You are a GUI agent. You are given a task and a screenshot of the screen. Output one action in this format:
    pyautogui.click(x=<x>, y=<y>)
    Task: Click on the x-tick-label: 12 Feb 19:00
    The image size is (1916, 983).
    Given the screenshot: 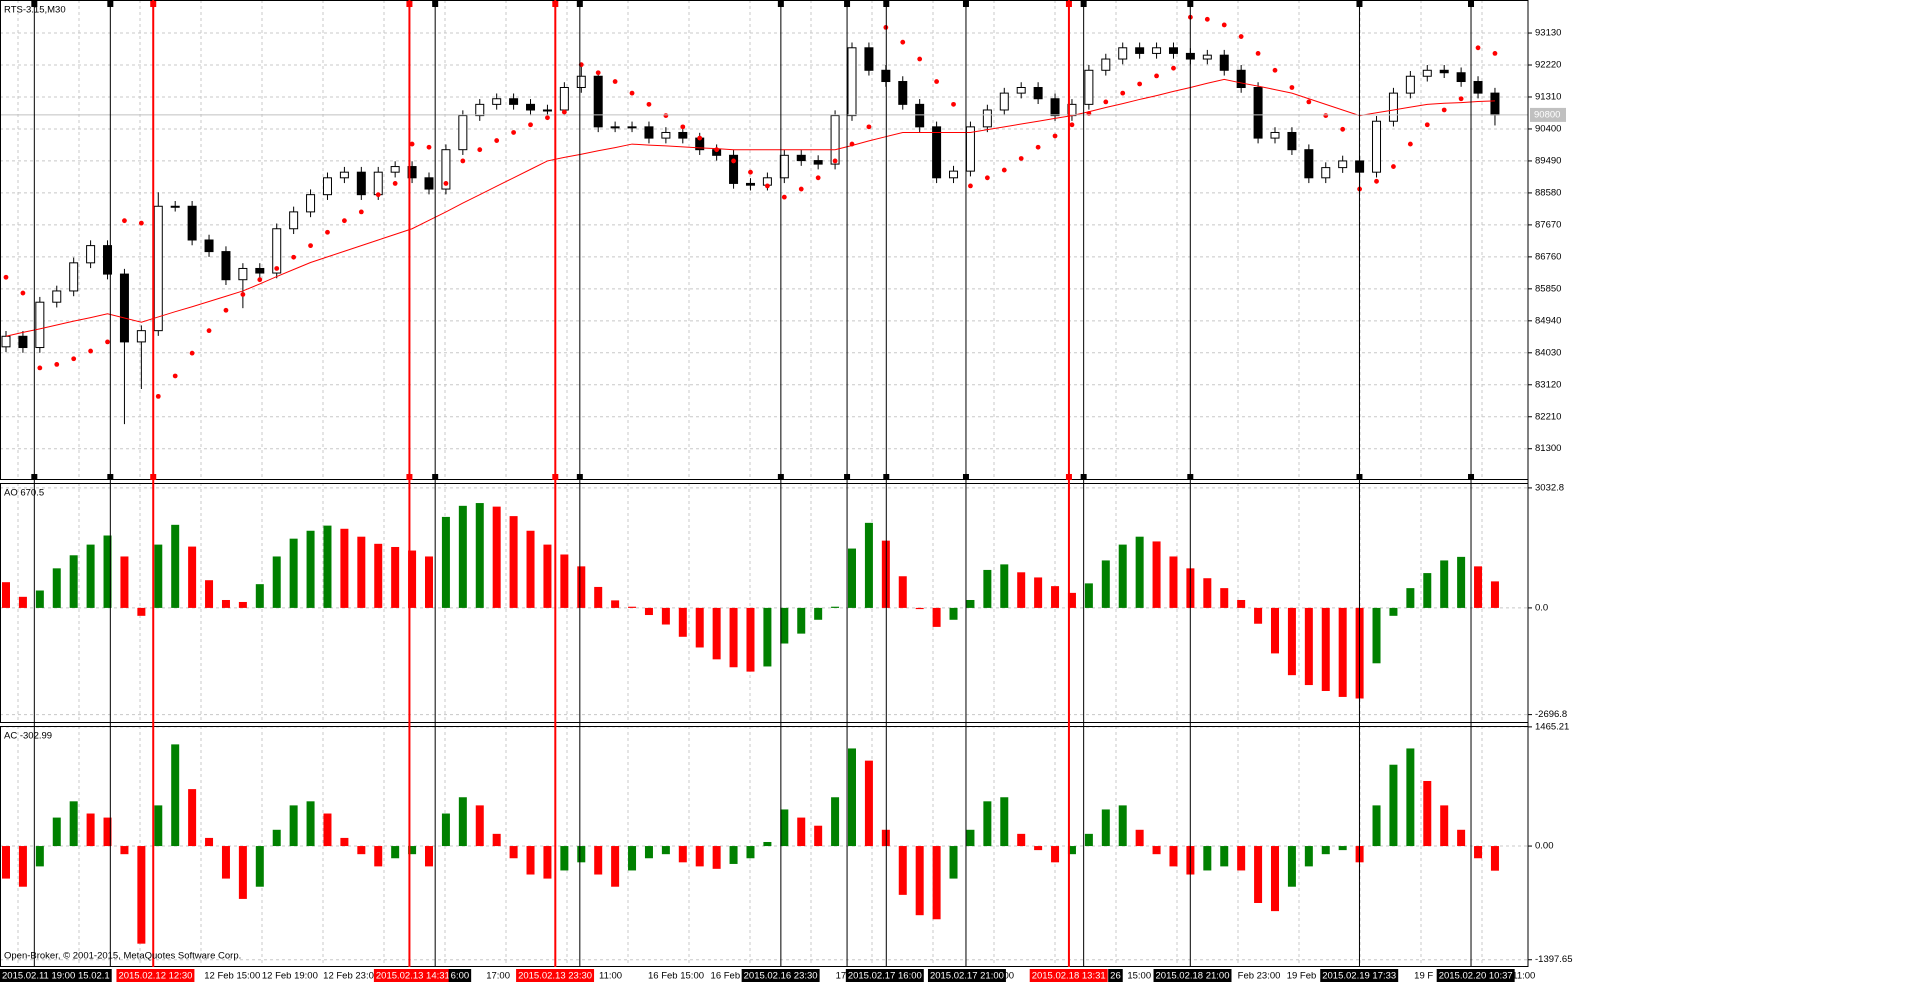 What is the action you would take?
    pyautogui.click(x=290, y=976)
    